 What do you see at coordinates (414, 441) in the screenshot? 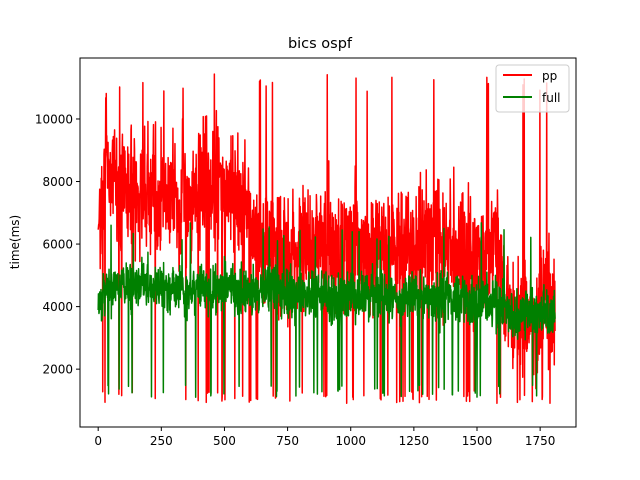
I see `x-tick-label: 1250` at bounding box center [414, 441].